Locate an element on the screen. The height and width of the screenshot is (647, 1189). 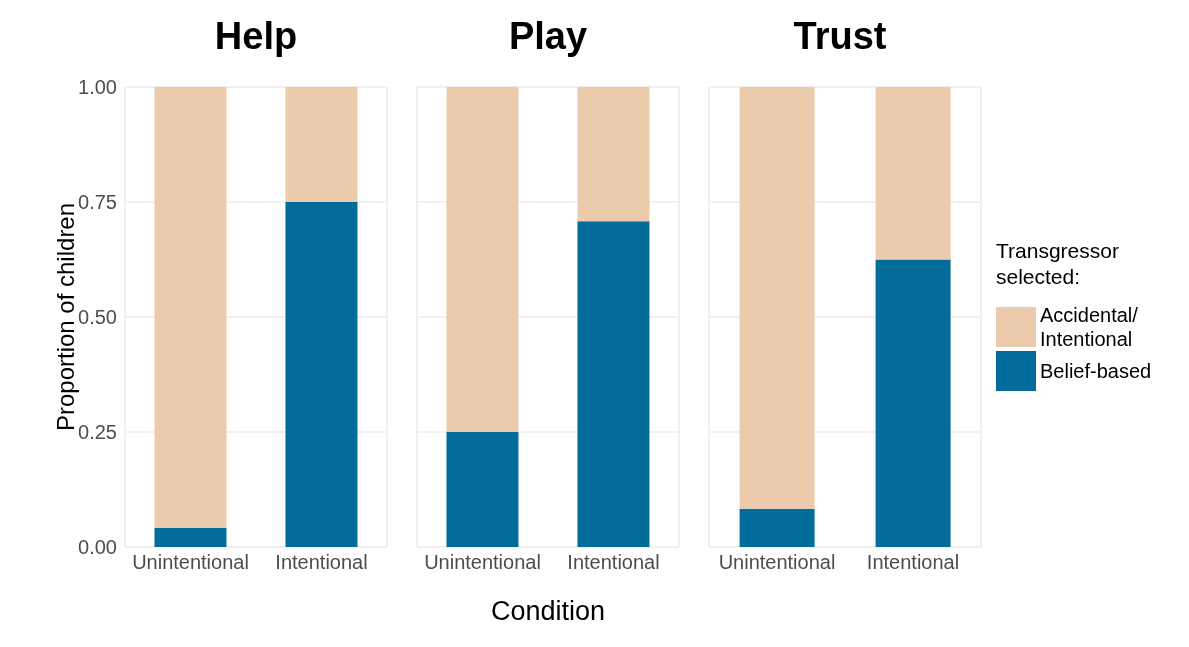
chart-title: Trust is located at coordinates (840, 36).